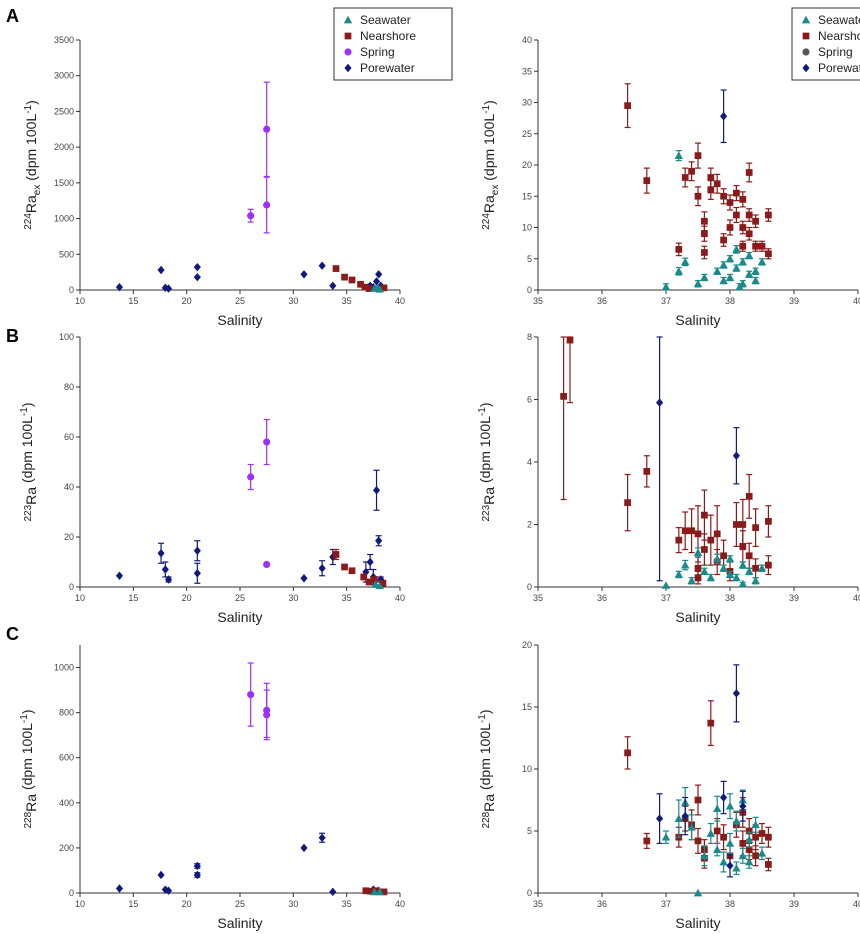  Describe the element at coordinates (37, 190) in the screenshot. I see `y-axis-label-part: ex` at that location.